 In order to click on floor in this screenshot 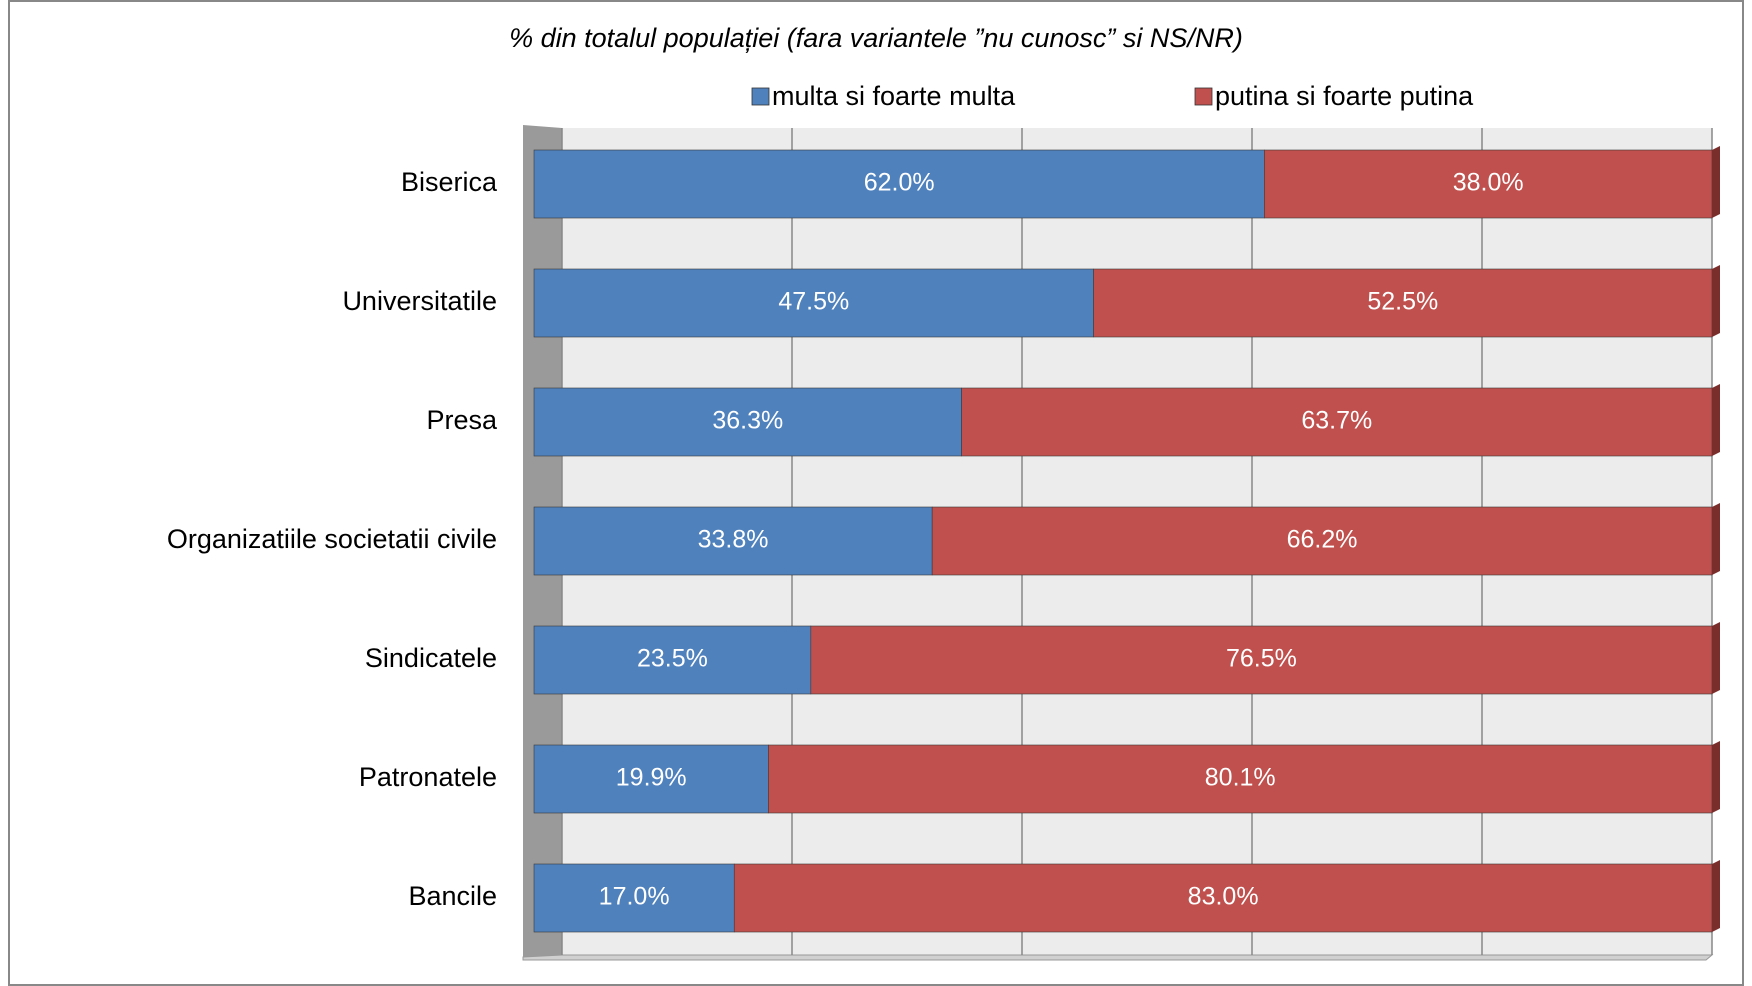, I will do `click(1118, 957)`.